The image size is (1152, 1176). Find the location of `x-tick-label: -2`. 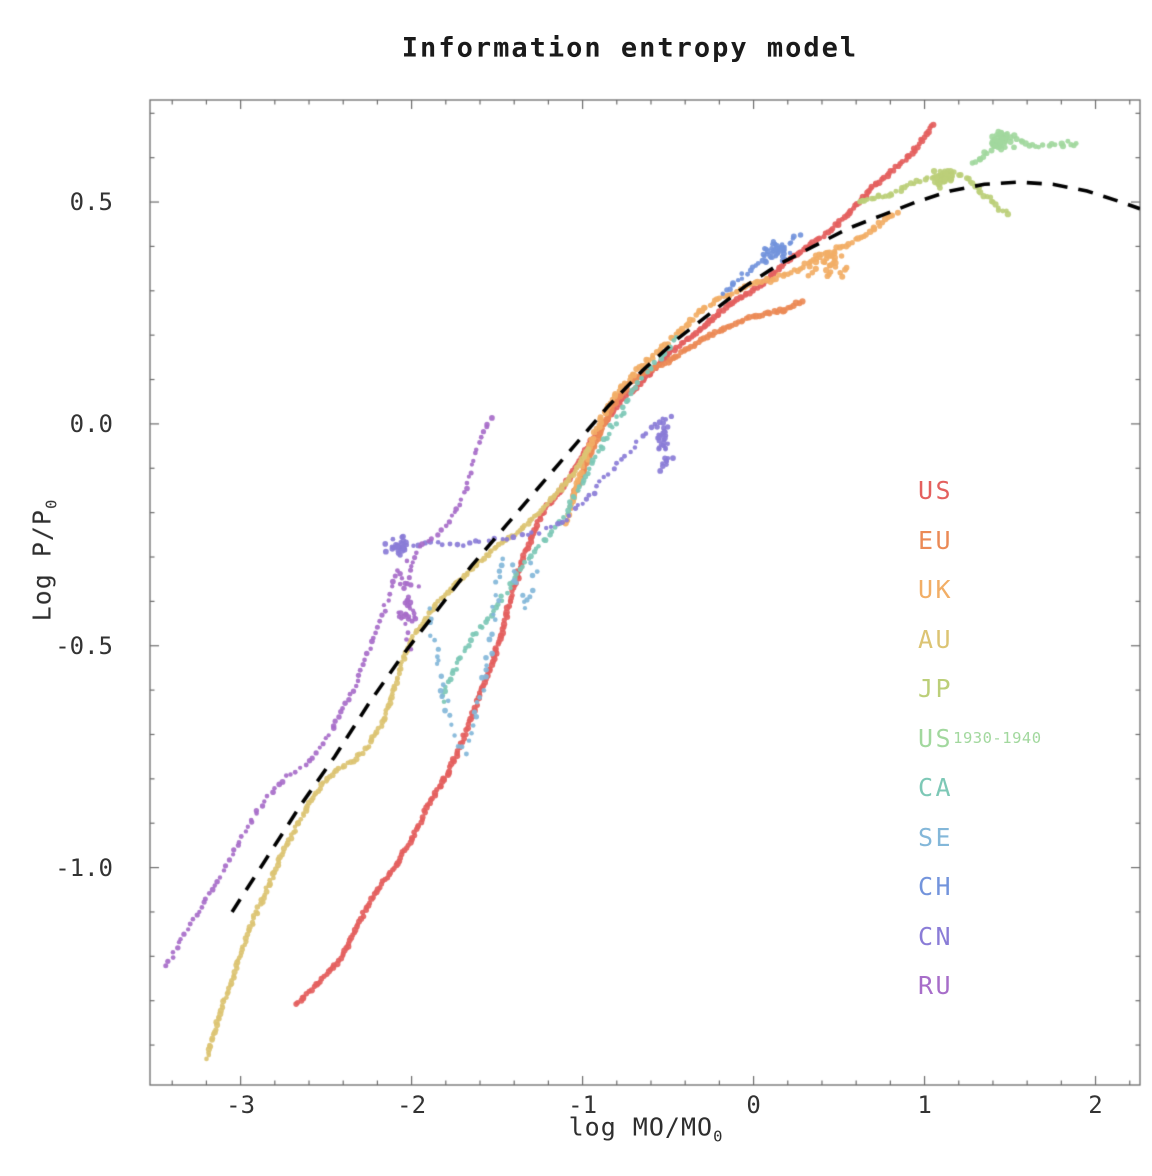

x-tick-label: -2 is located at coordinates (412, 1105).